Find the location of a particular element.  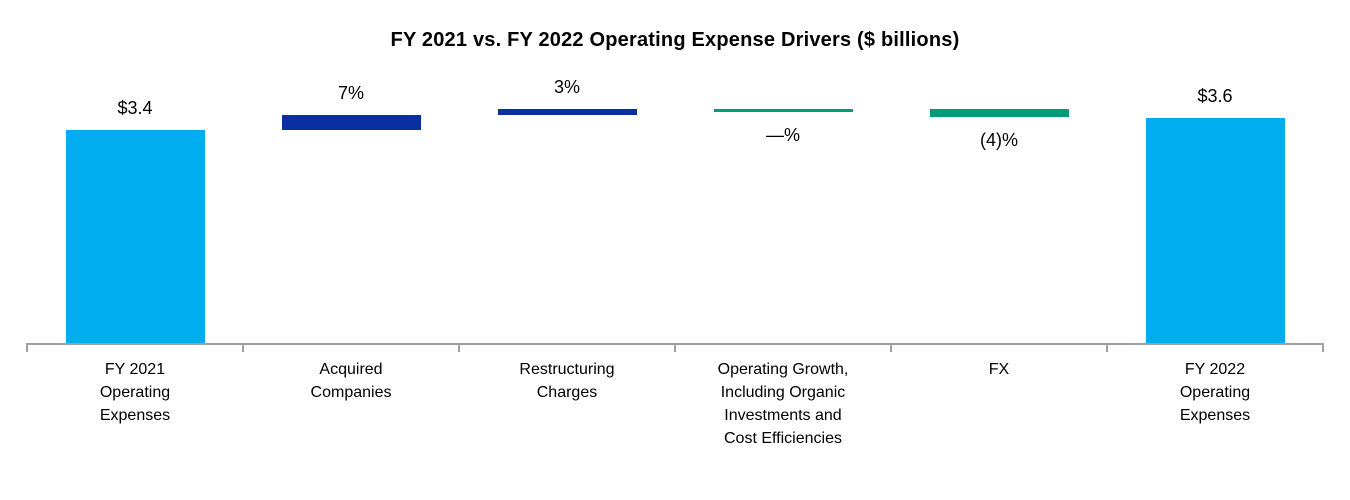

bar-value-label: —% is located at coordinates (782, 134).